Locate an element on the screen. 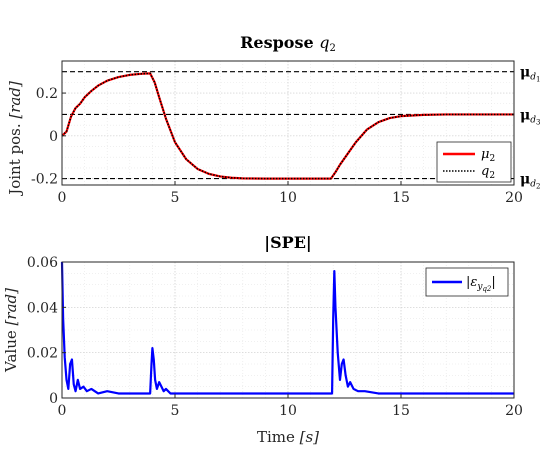 The image size is (546, 450). spe-x-label: Time [s] is located at coordinates (288, 437).